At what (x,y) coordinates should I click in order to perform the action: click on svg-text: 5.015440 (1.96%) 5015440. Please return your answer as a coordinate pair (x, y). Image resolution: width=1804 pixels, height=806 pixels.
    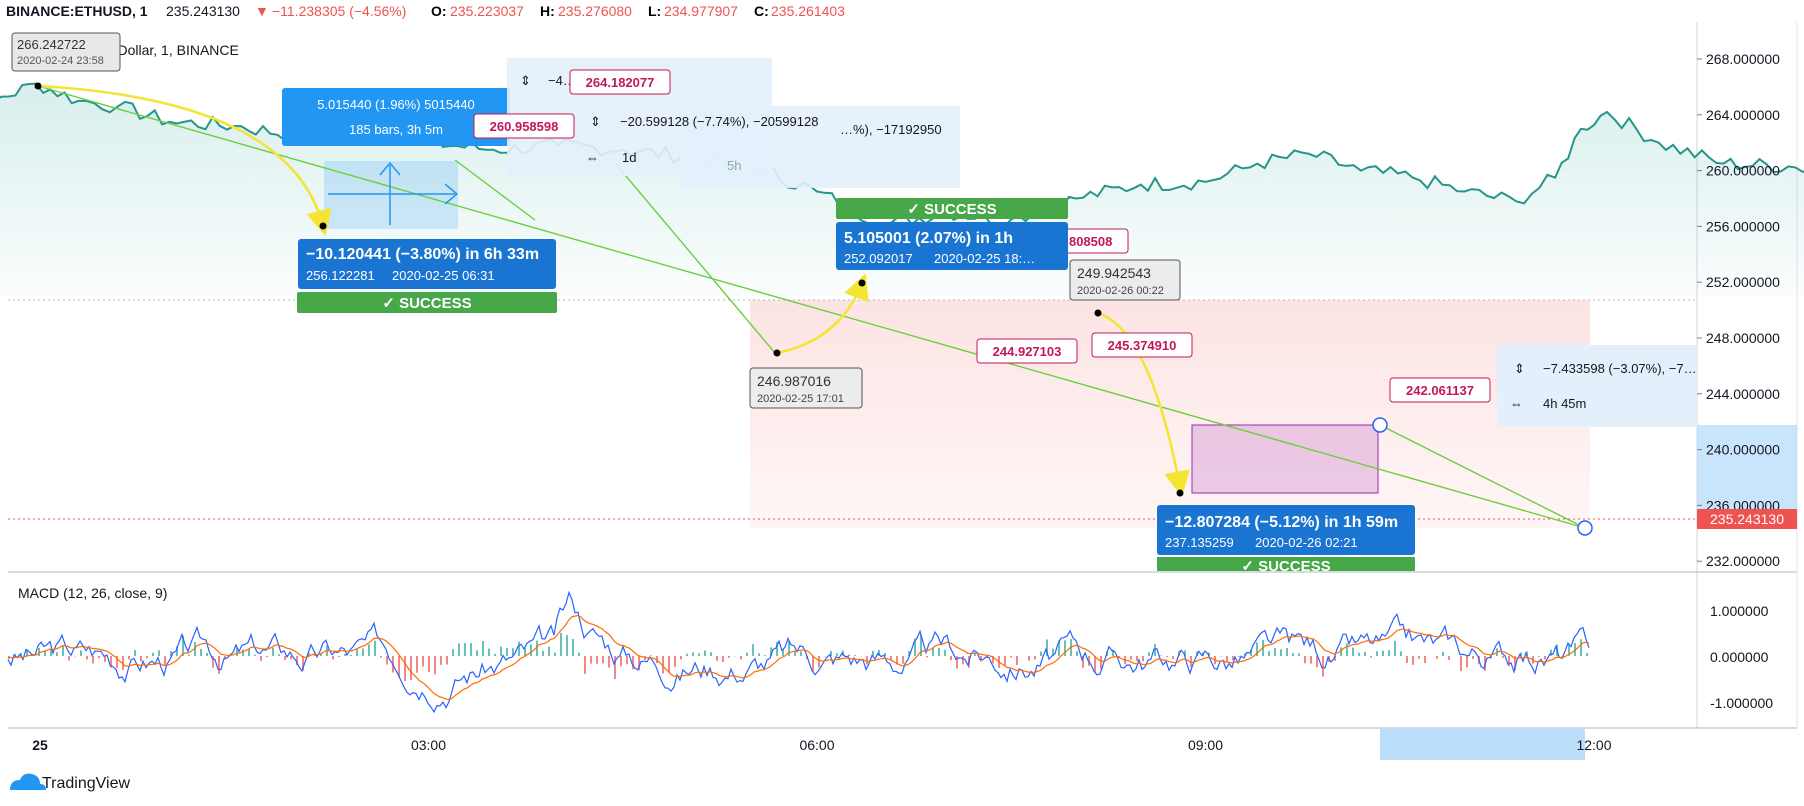
    Looking at the image, I should click on (396, 104).